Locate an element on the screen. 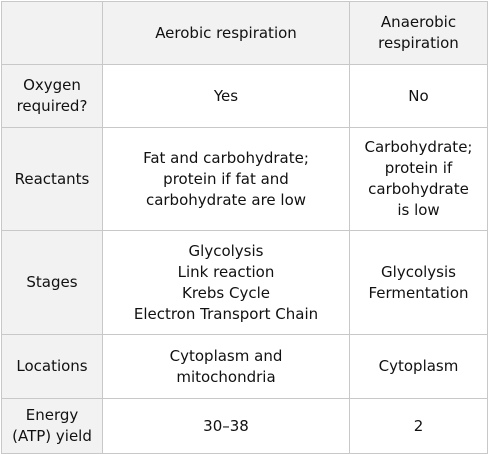 Image resolution: width=489 pixels, height=454 pixels. cell-anaerobic-locations: Cytoplasm is located at coordinates (418, 366).